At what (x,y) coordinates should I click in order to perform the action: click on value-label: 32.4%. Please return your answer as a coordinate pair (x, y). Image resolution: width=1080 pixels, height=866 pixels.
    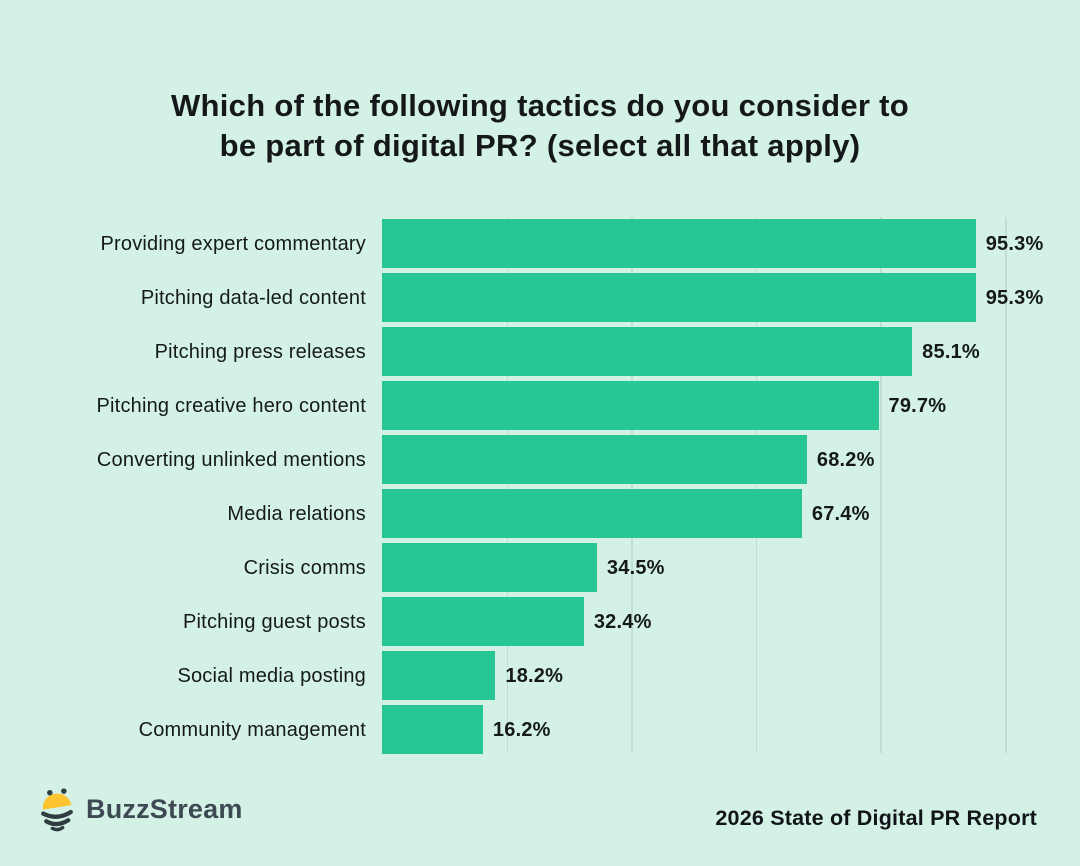
    Looking at the image, I should click on (622, 622).